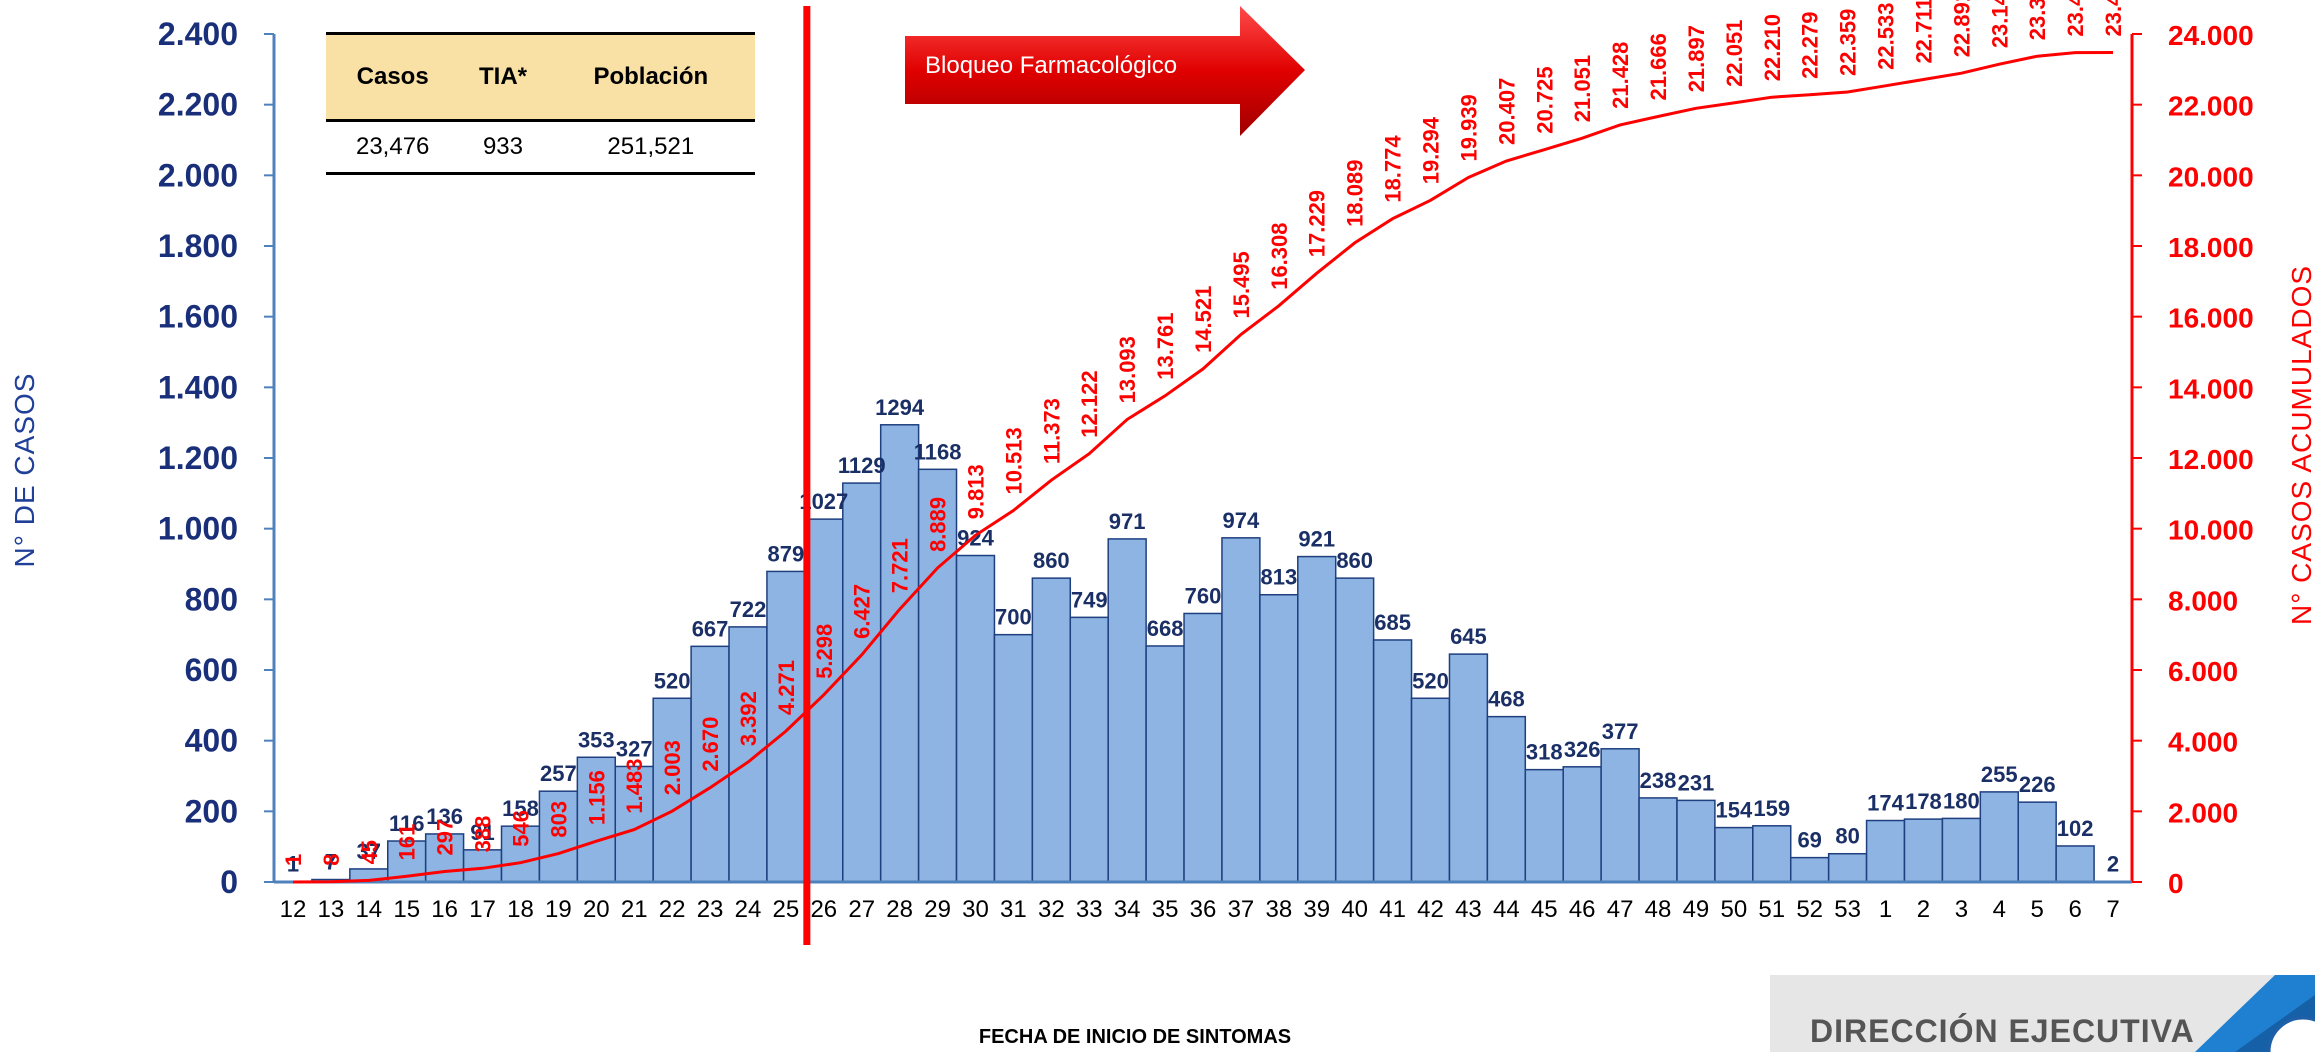 The image size is (2315, 1052). I want to click on bar-value-label: 813, so click(1278, 577).